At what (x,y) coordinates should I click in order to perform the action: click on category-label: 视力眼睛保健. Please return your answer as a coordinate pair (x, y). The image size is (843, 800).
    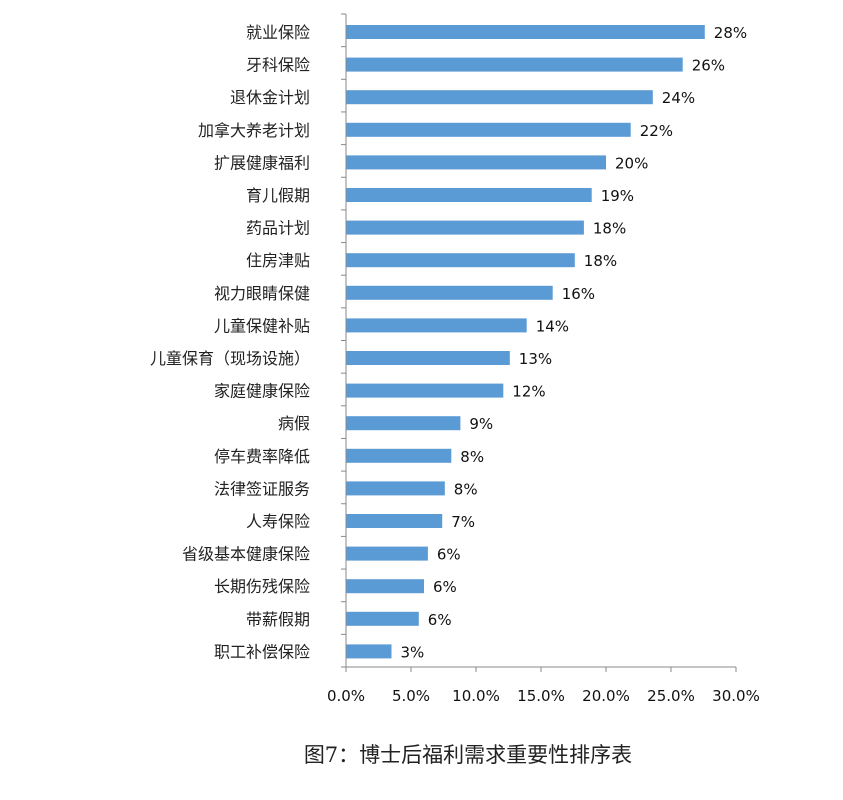
    Looking at the image, I should click on (262, 293).